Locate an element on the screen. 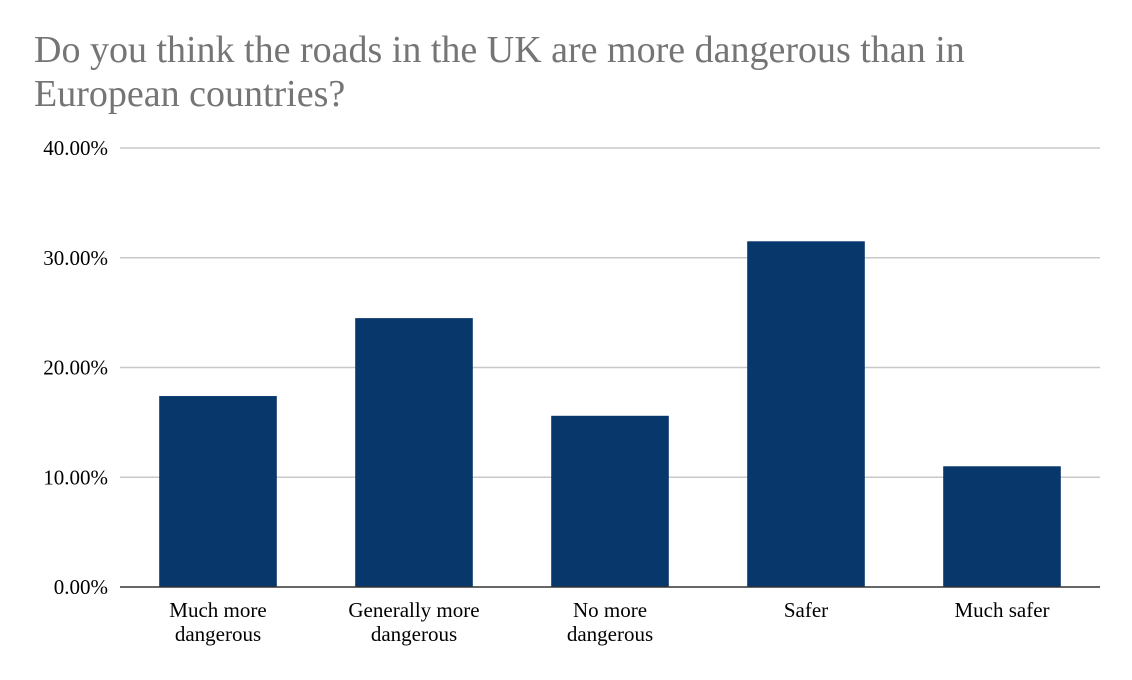 Image resolution: width=1132 pixels, height=680 pixels. x-tick-label: Generally more dangerous is located at coordinates (413, 622).